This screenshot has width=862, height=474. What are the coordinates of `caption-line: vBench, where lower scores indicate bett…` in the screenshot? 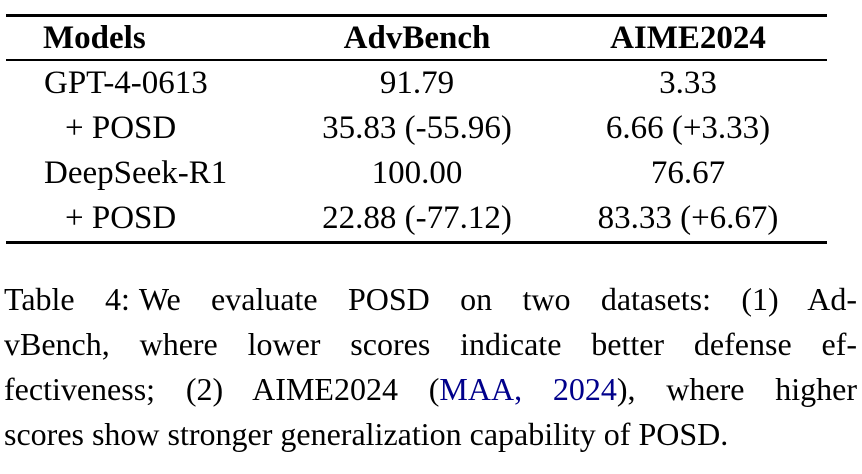 It's located at (430, 344).